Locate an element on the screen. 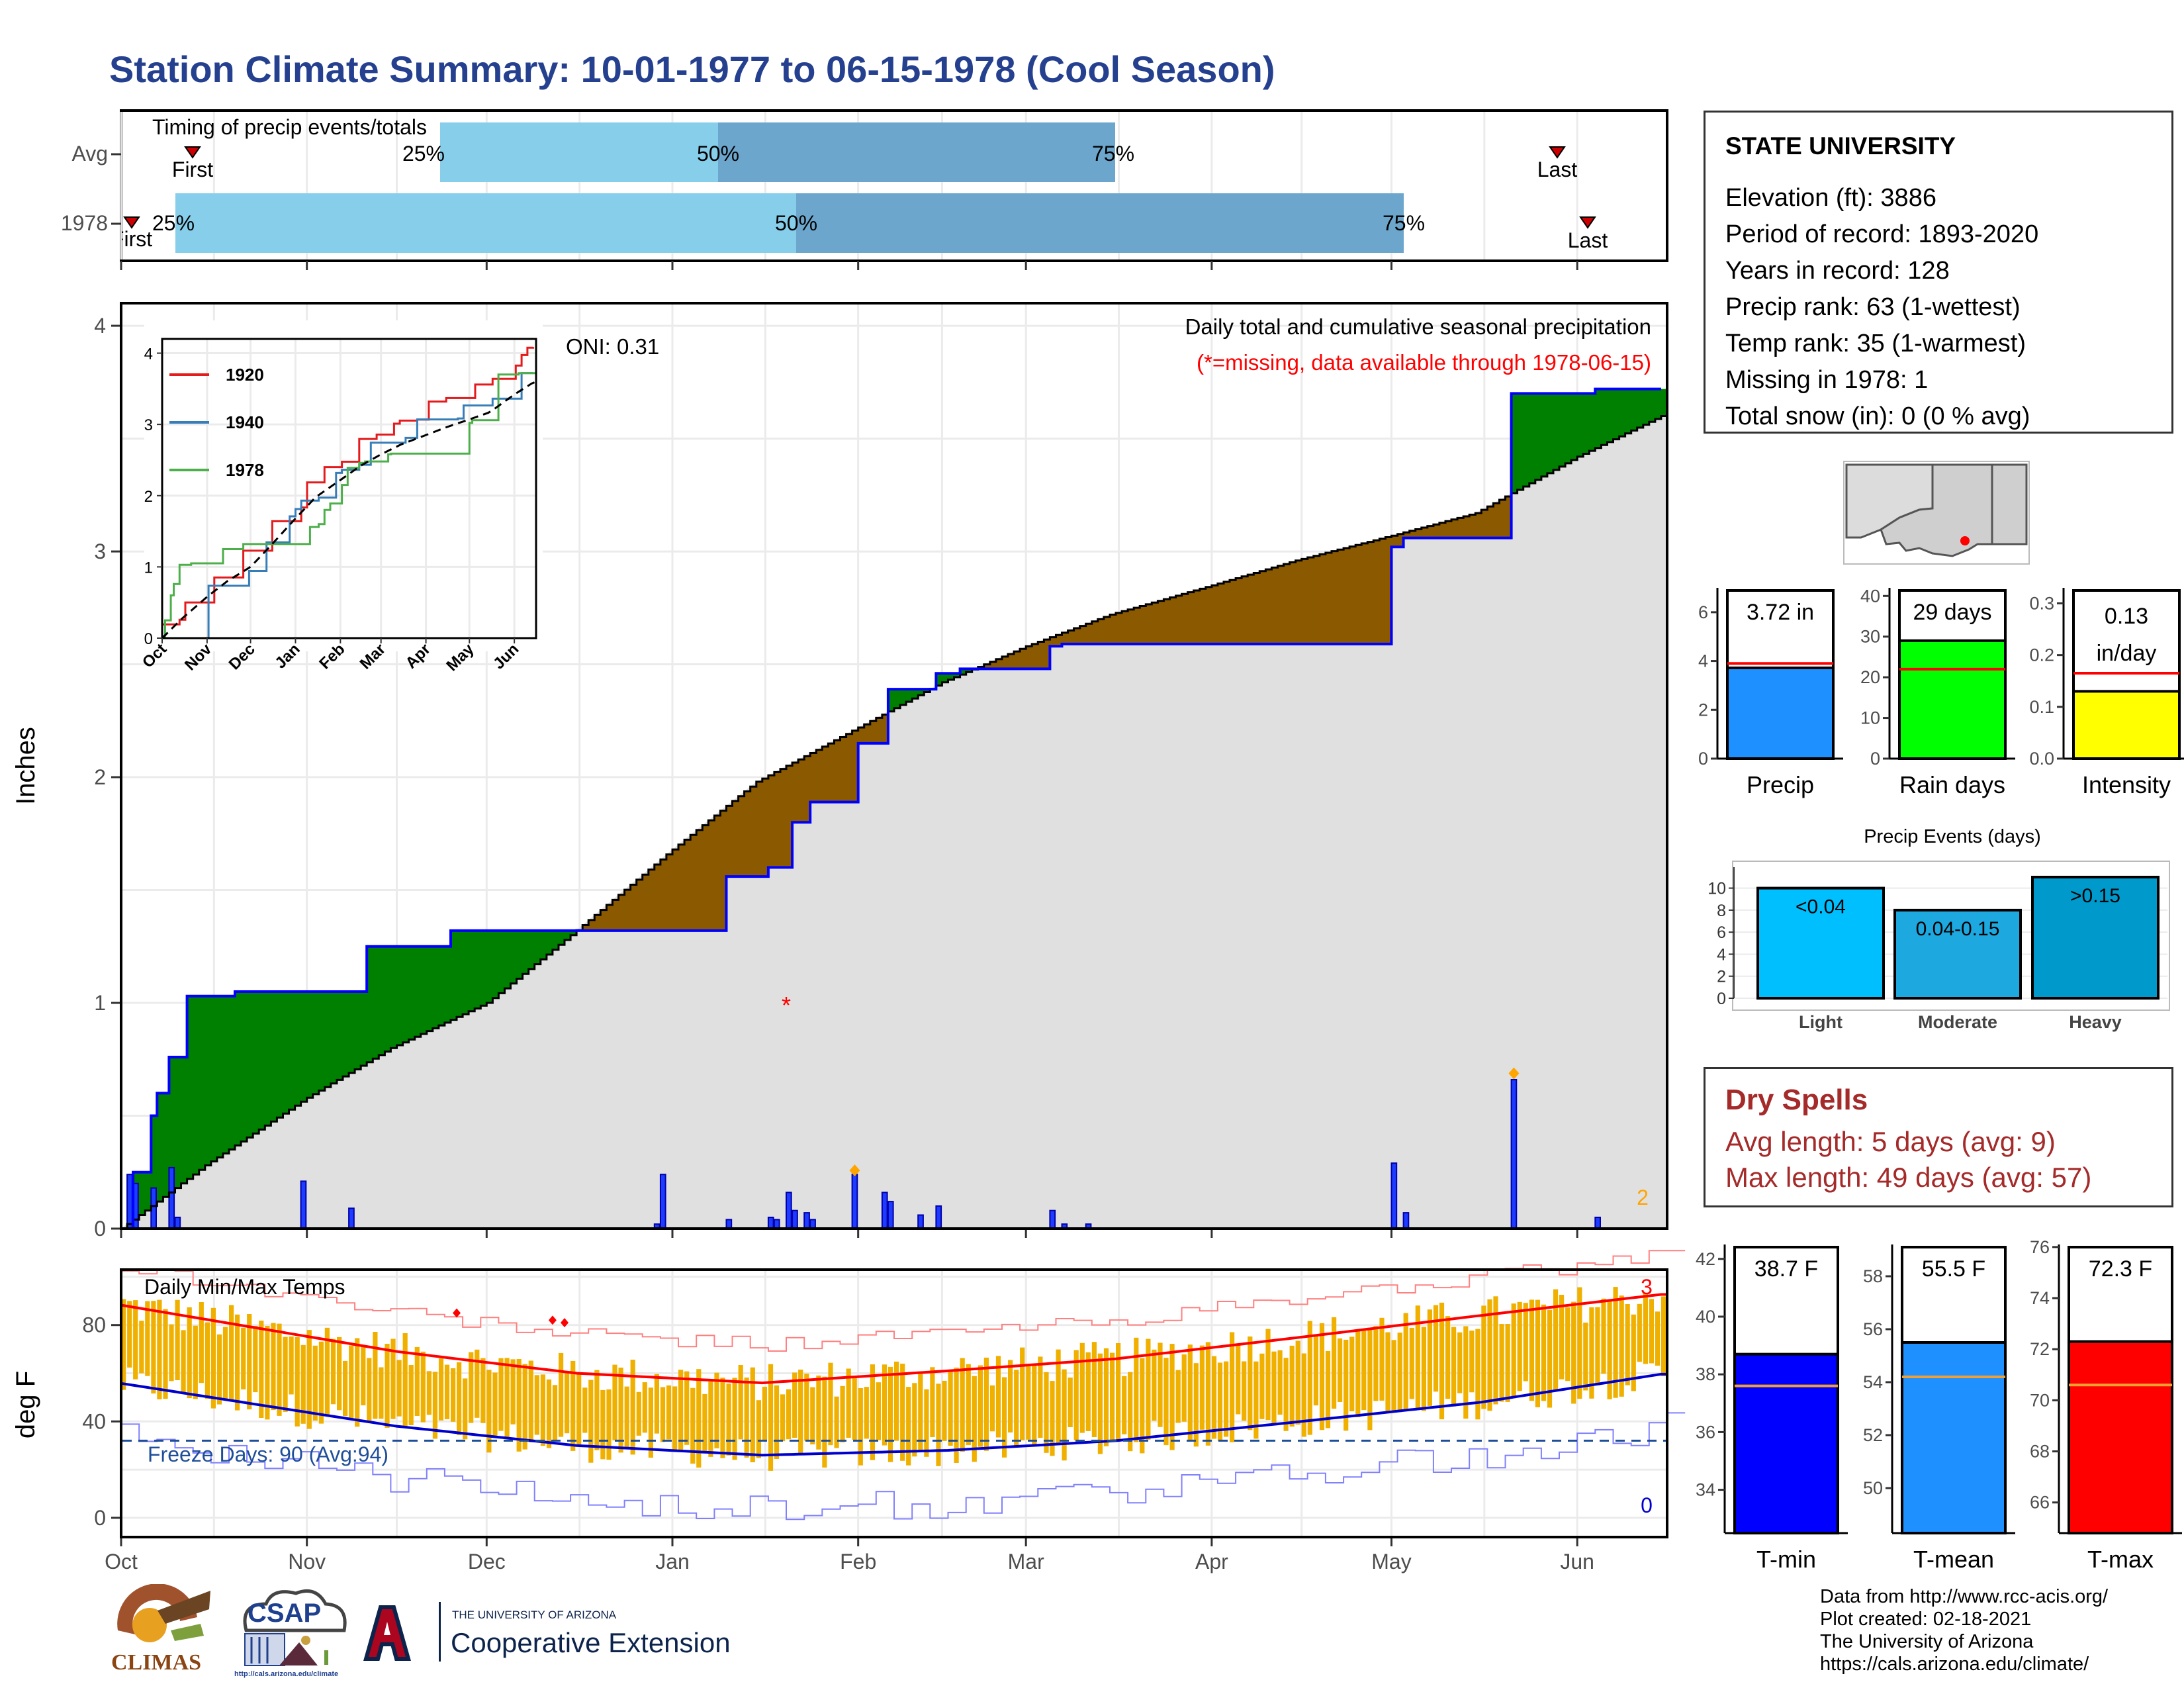 The width and height of the screenshot is (2184, 1688). csap-logo-text: CSAP is located at coordinates (285, 1614).